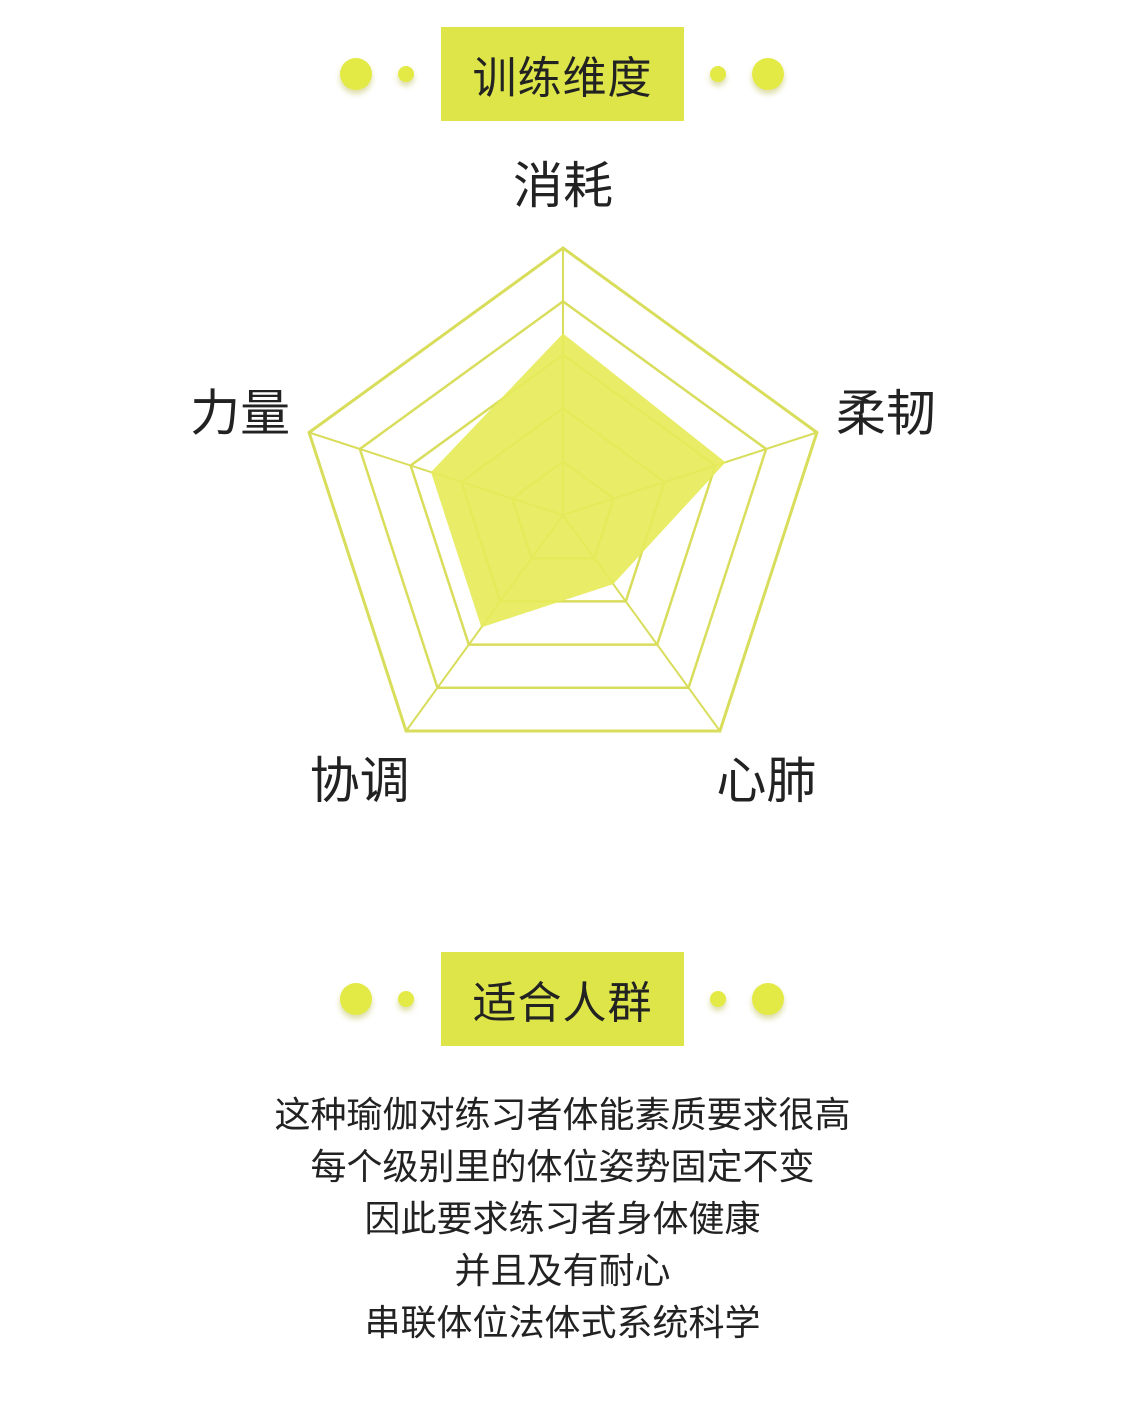 This screenshot has height=1414, width=1125. Describe the element at coordinates (240, 413) in the screenshot. I see `radar-axis-label: 力量` at that location.